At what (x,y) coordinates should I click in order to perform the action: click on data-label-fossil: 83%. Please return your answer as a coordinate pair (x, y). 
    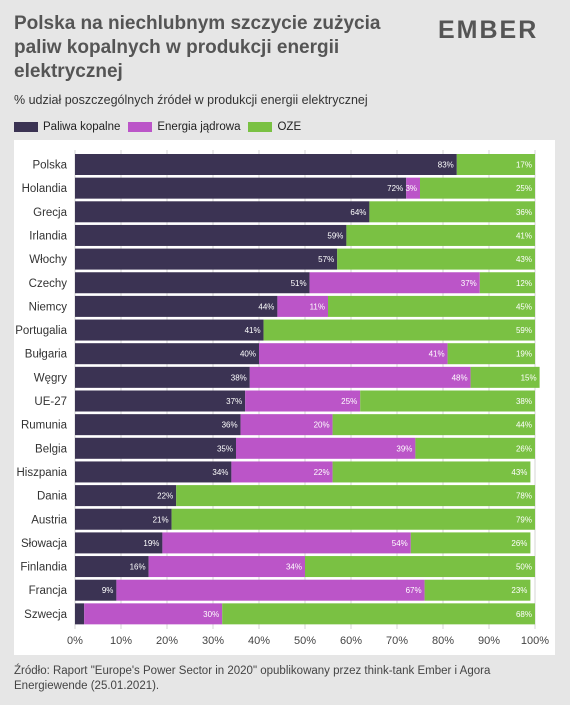
    Looking at the image, I should click on (446, 165).